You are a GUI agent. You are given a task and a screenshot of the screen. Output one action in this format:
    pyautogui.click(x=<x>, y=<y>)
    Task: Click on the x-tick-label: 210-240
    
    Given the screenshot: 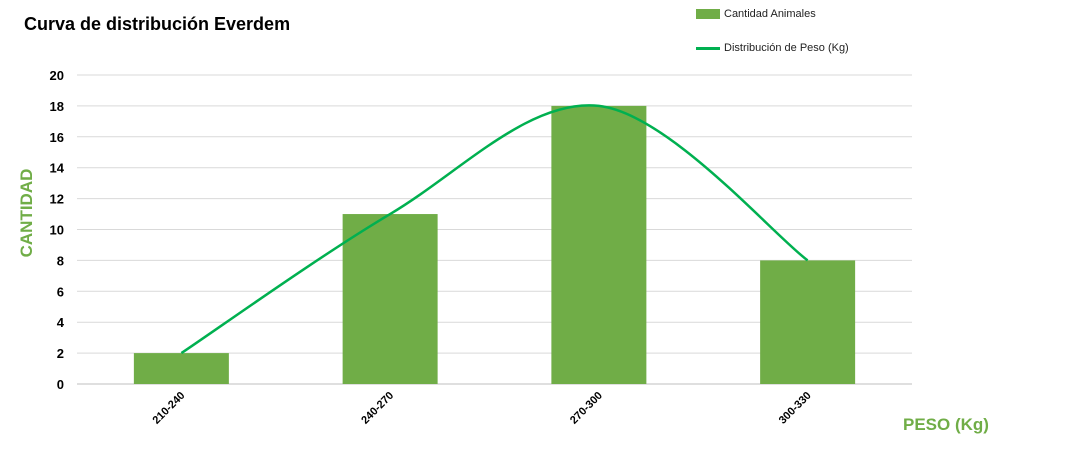 What is the action you would take?
    pyautogui.click(x=168, y=408)
    